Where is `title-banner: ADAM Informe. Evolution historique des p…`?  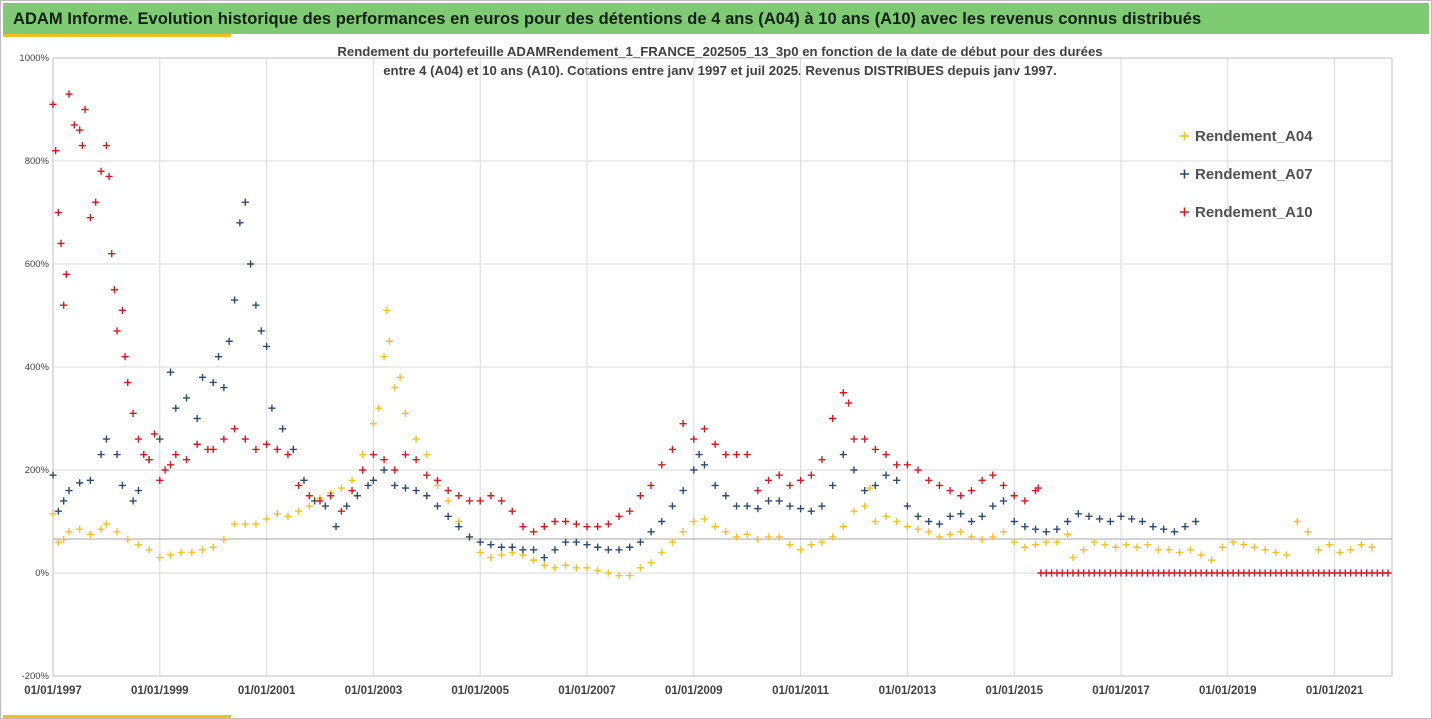 title-banner: ADAM Informe. Evolution historique des p… is located at coordinates (716, 18).